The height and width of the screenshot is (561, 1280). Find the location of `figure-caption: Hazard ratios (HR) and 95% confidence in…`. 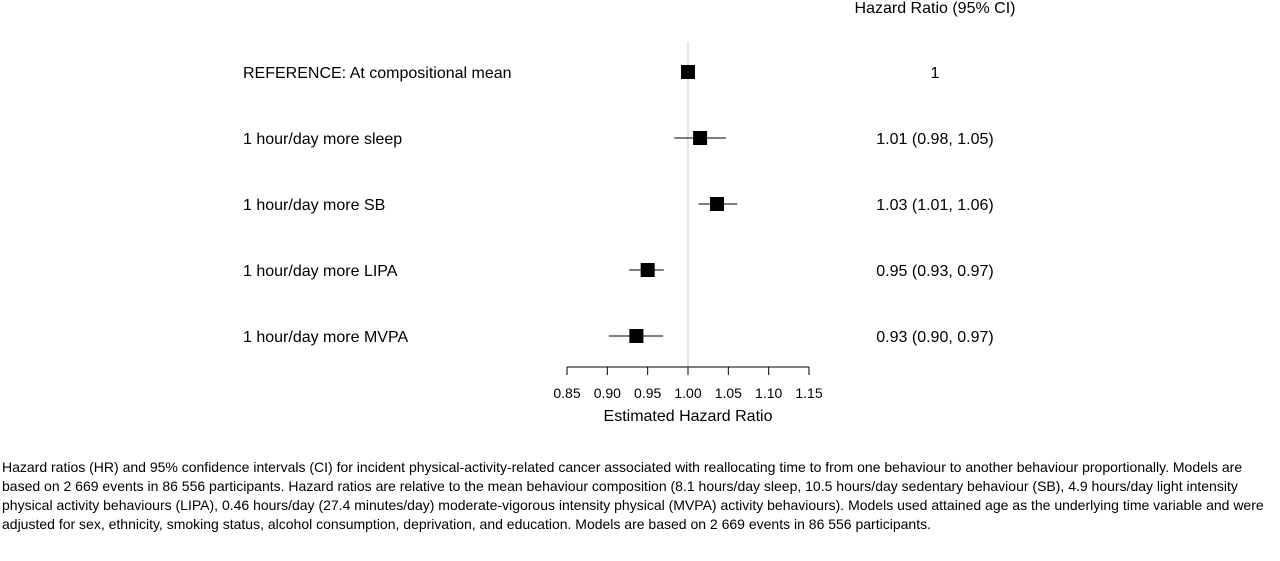

figure-caption: Hazard ratios (HR) and 95% confidence in… is located at coordinates (633, 495).